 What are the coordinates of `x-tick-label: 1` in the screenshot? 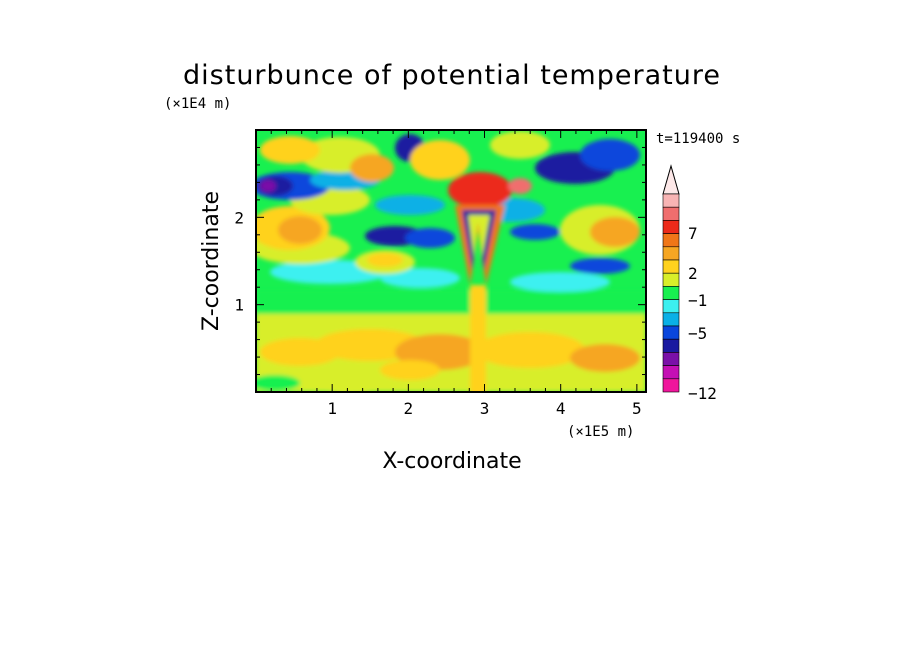 It's located at (332, 408).